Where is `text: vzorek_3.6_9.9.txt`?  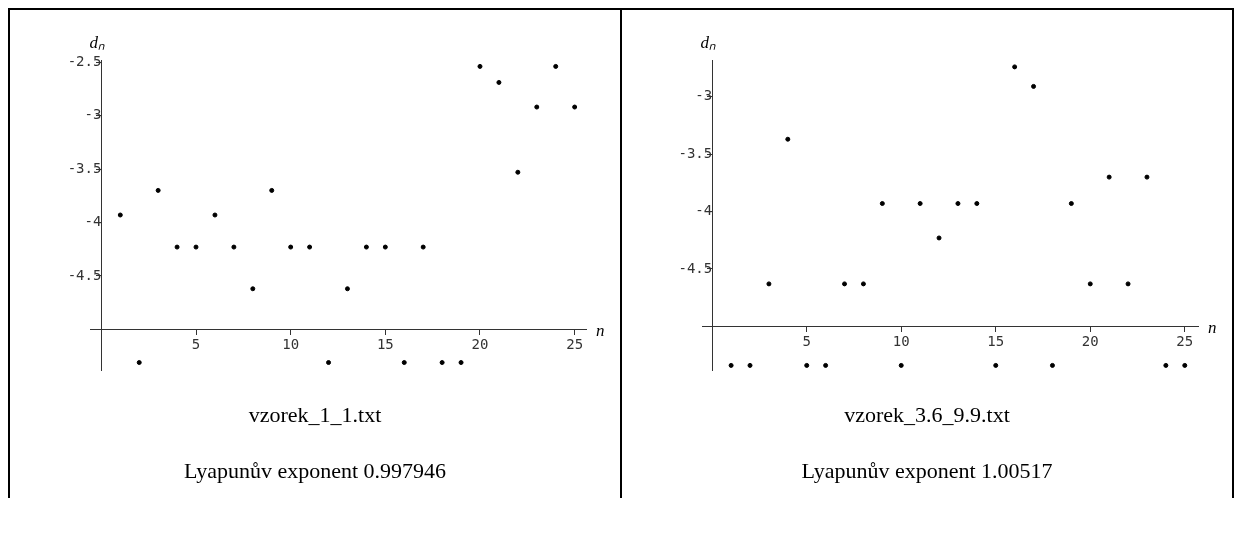 text: vzorek_3.6_9.9.txt is located at coordinates (927, 415).